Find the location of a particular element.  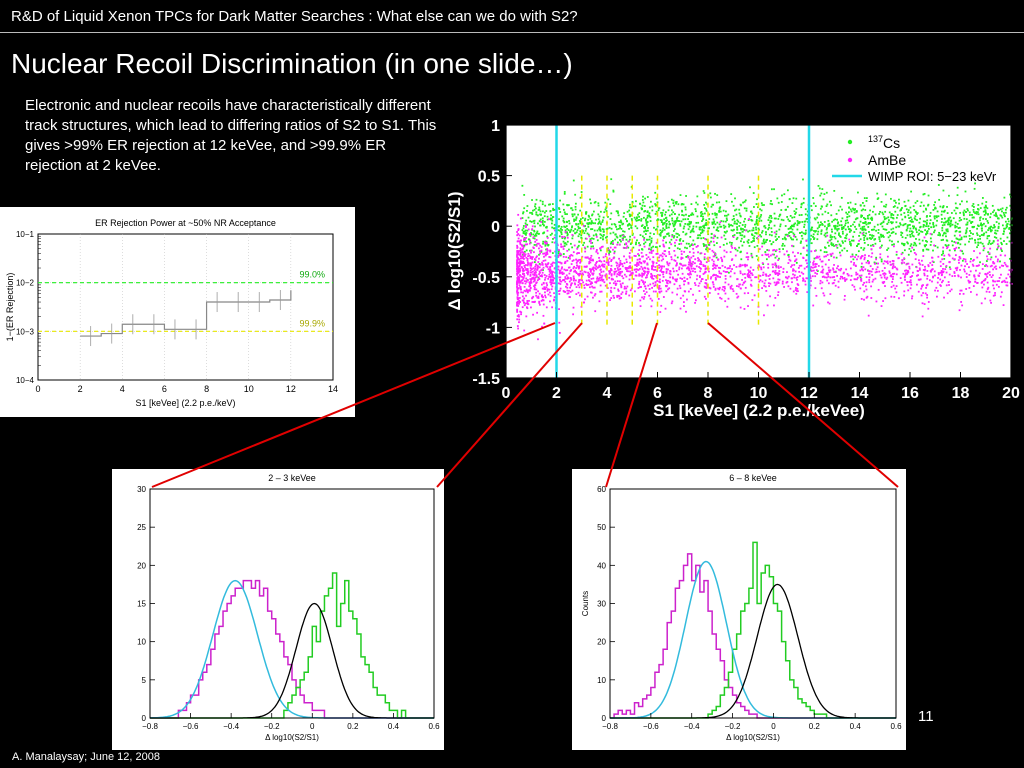

connector-line is located at coordinates (803, 405).